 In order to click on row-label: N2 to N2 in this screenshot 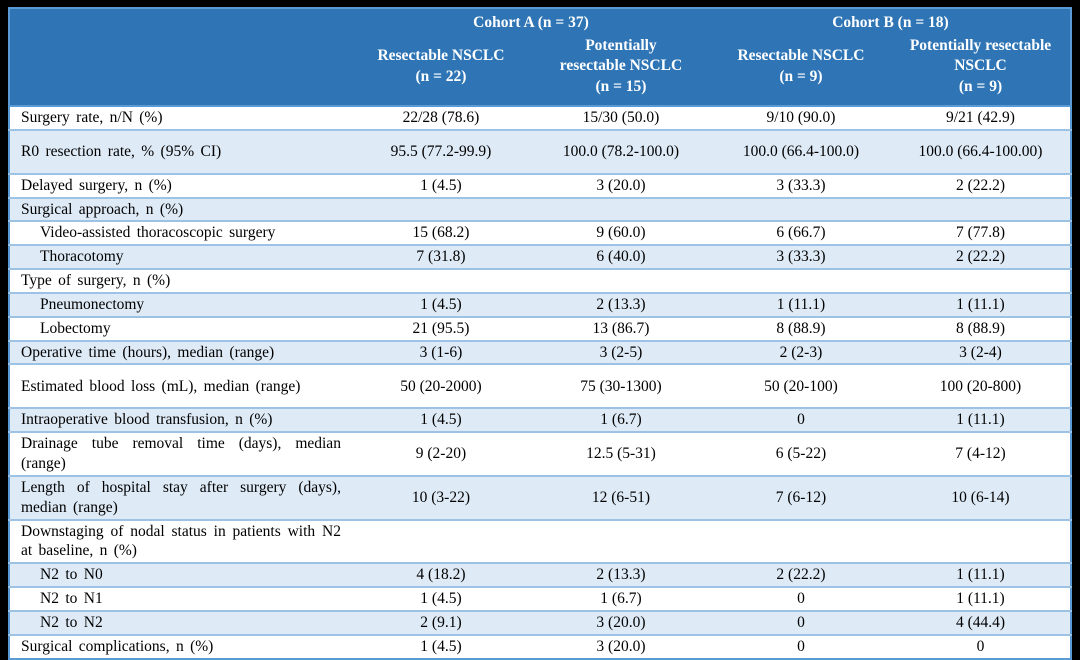, I will do `click(180, 622)`.